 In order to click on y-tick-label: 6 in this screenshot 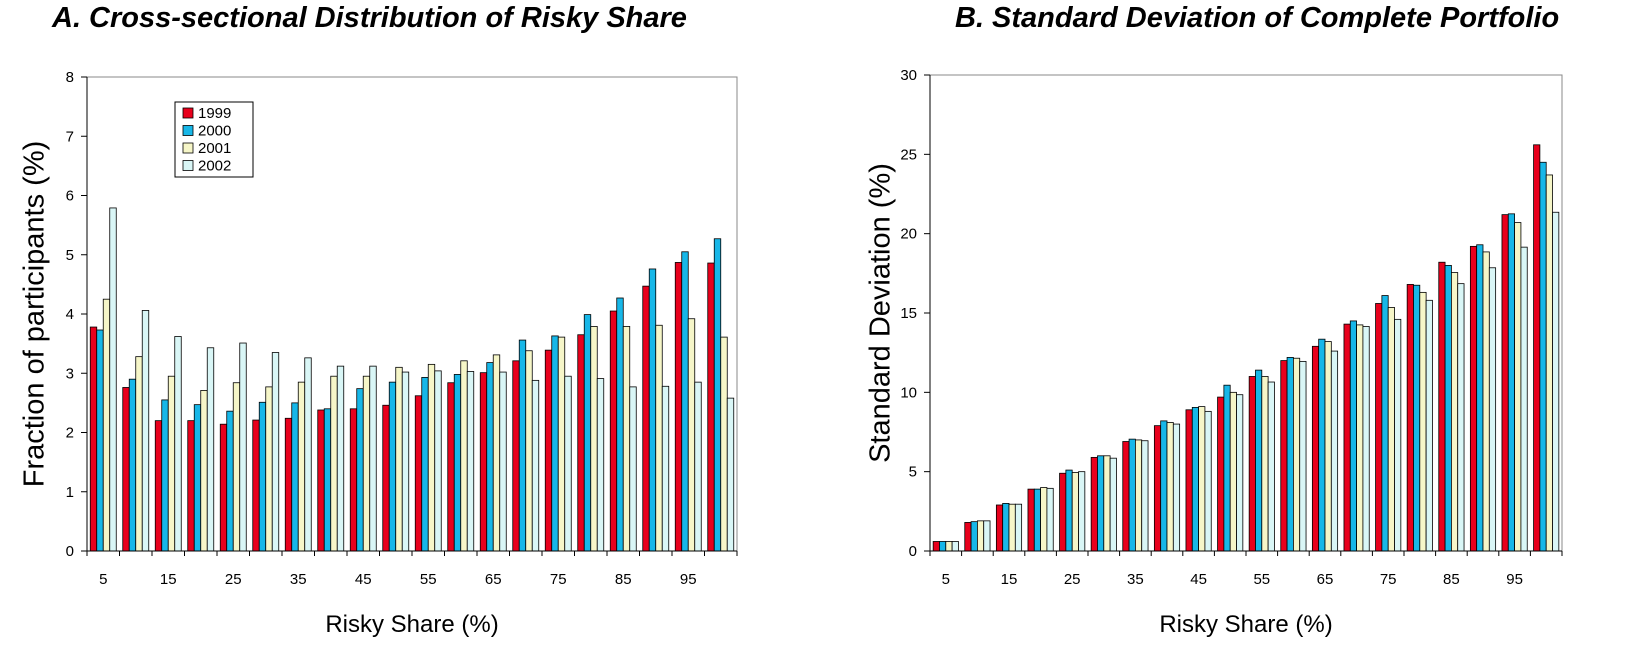, I will do `click(70, 196)`.